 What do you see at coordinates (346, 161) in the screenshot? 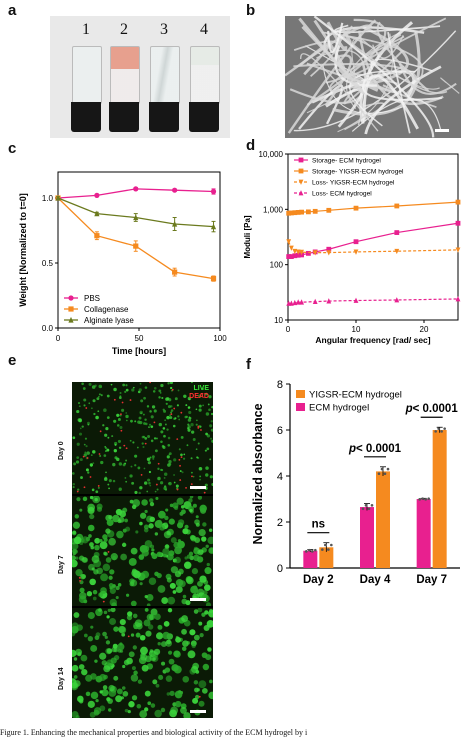
I see `legend-label: Storage- ECM hydrogel` at bounding box center [346, 161].